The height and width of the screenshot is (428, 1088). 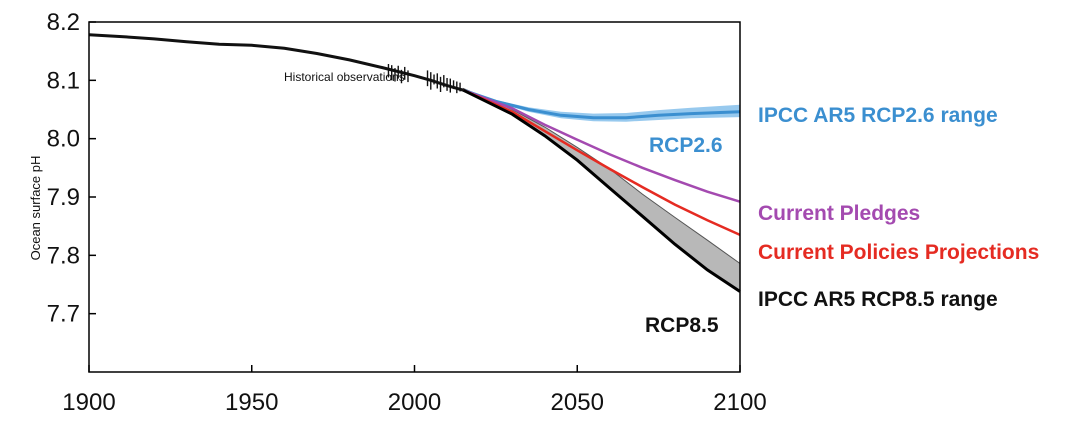 I want to click on y-tick-label: 7.8, so click(x=63, y=255).